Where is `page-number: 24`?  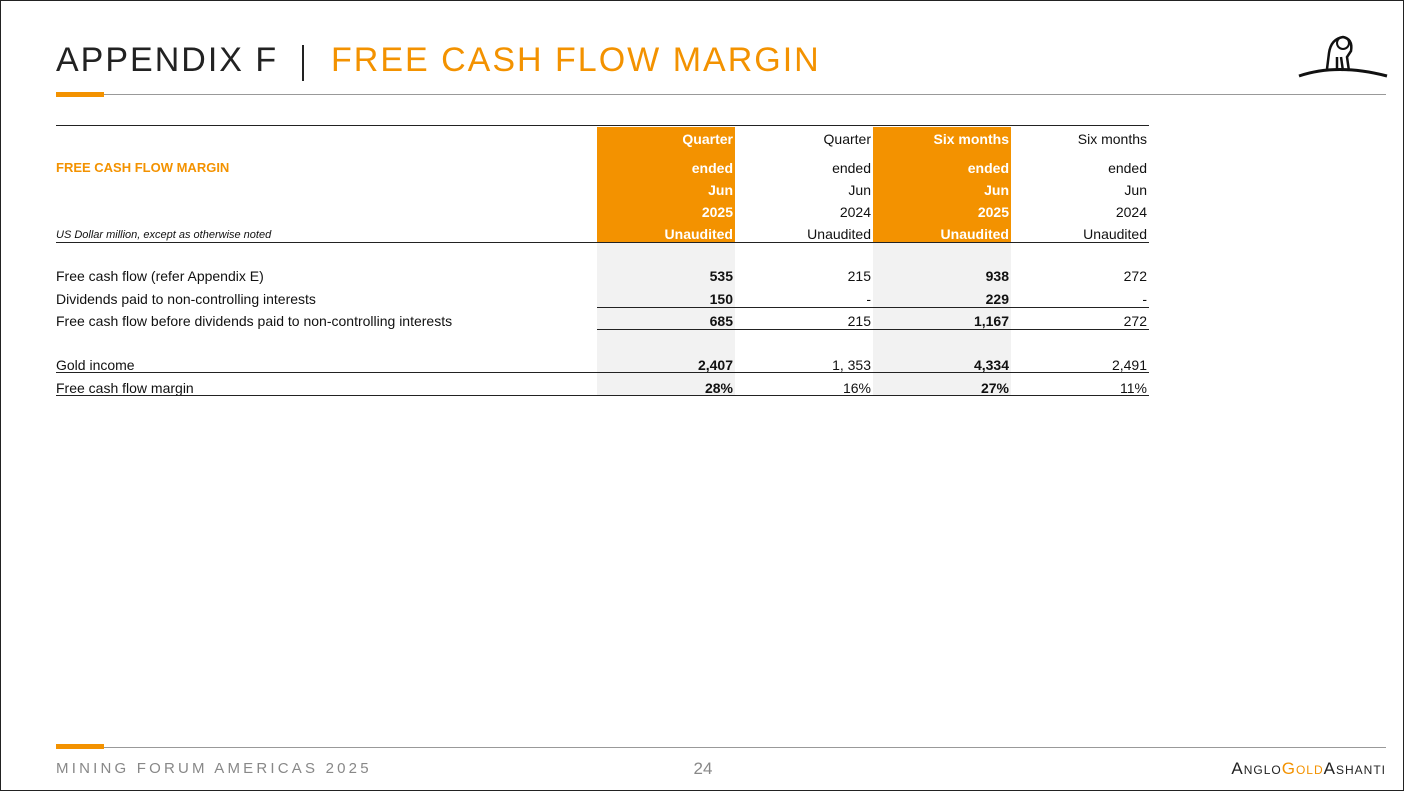
page-number: 24 is located at coordinates (703, 768).